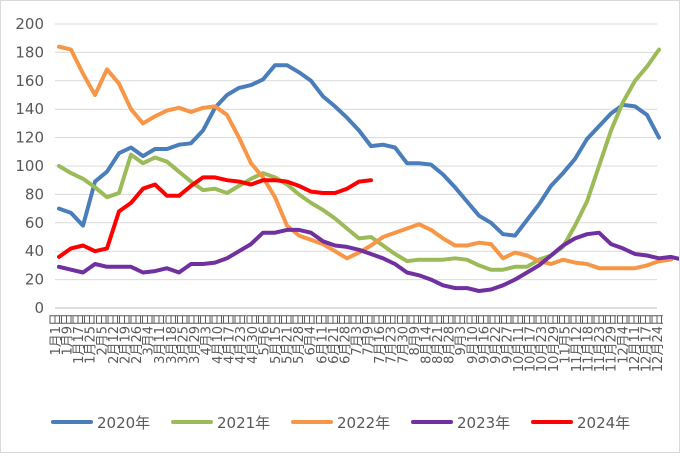  Describe the element at coordinates (603, 423) in the screenshot. I see `legend-label: 2024年` at that location.